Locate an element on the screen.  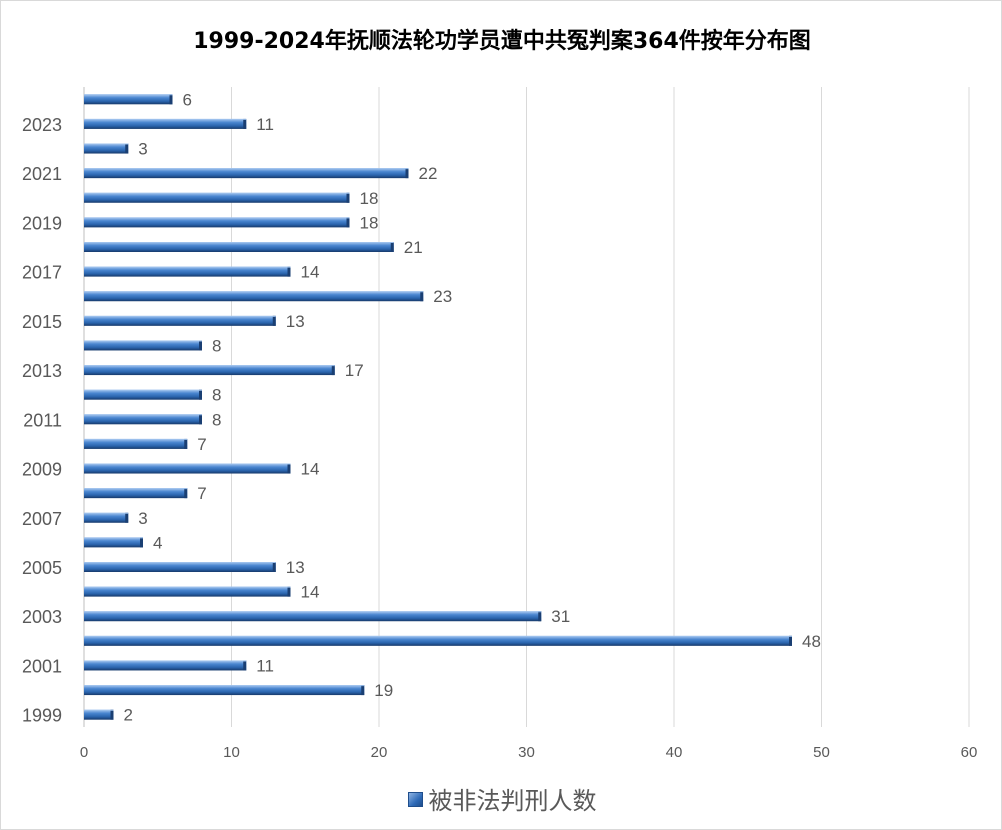
y-tick-label: 2011 is located at coordinates (42, 420).